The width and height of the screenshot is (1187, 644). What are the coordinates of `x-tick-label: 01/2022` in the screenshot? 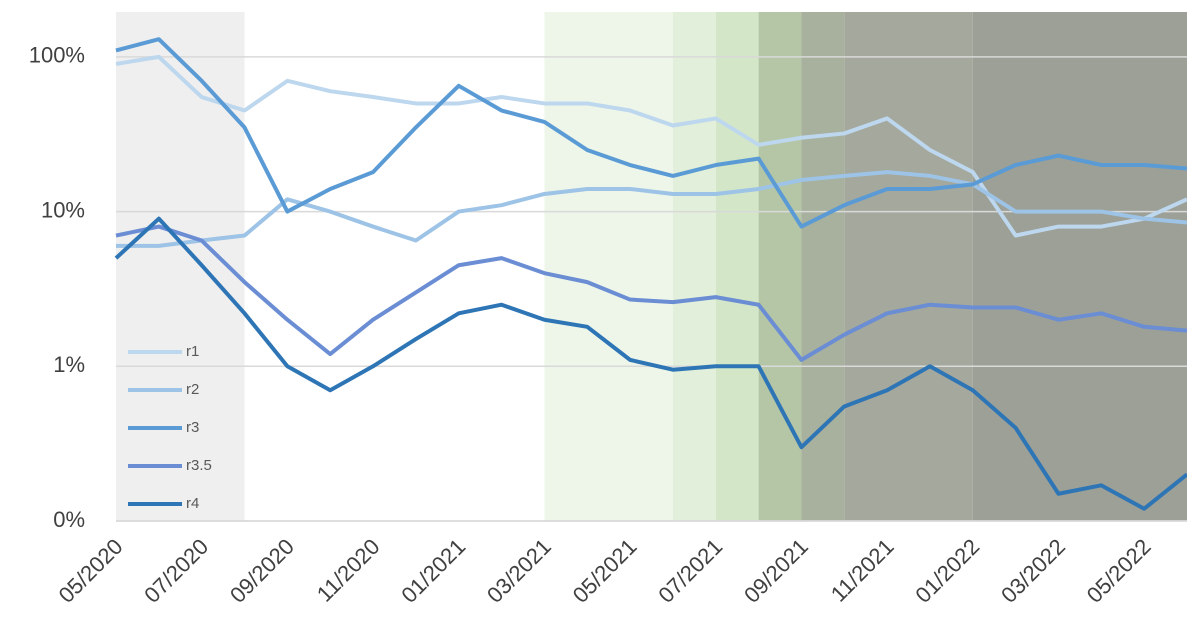 It's located at (947, 571).